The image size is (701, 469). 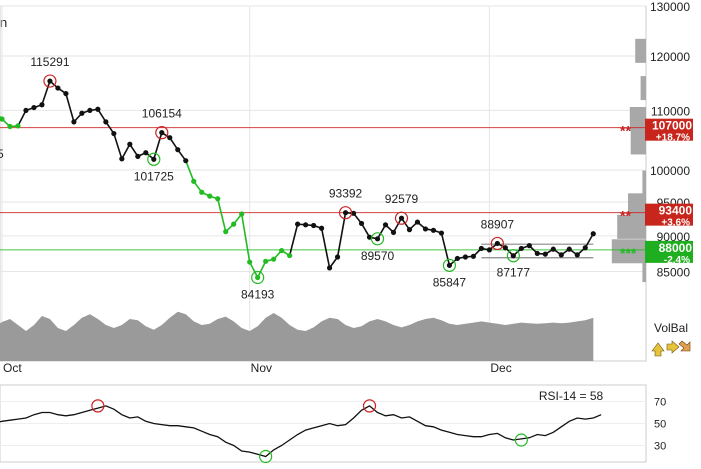 I want to click on left-cut-label: 5, so click(x=2, y=154).